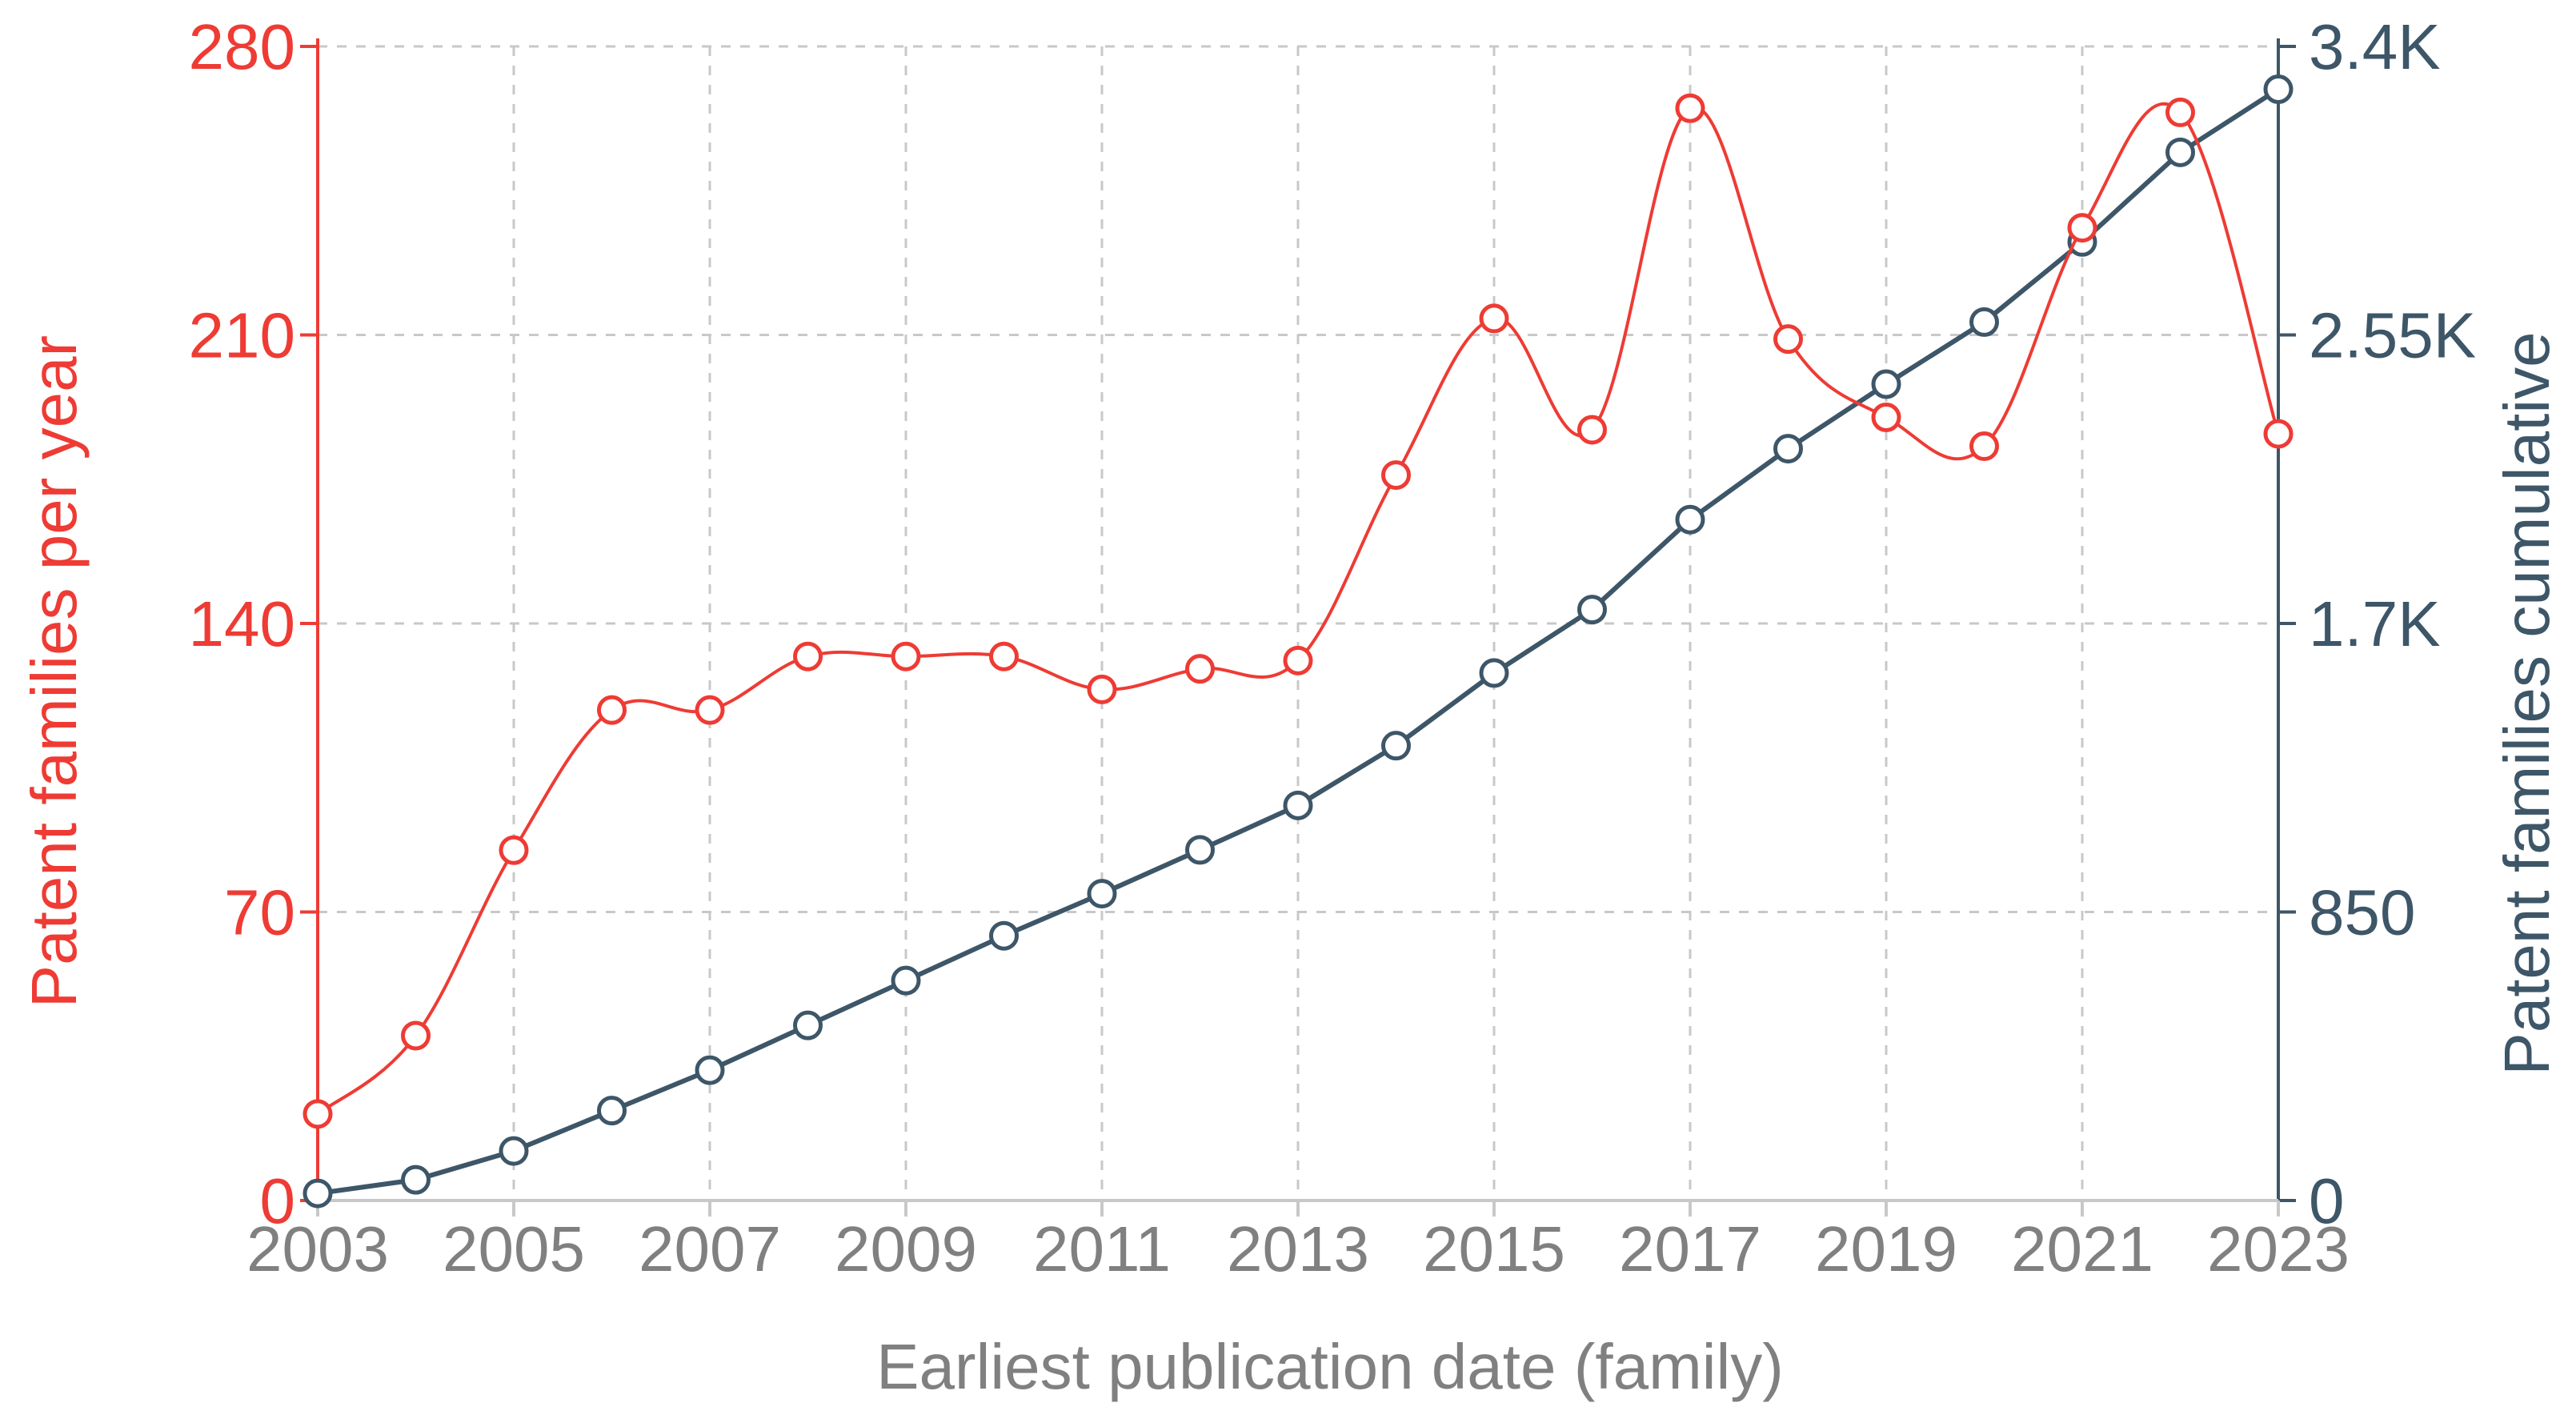  I want to click on left-y-axis-title: Patent families per year, so click(54, 671).